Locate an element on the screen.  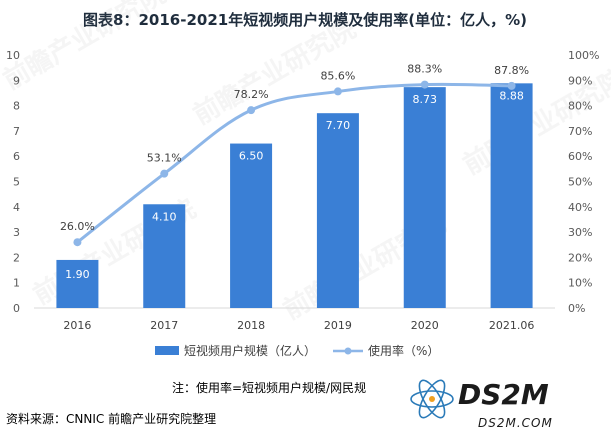
x-tick-label: 2017 is located at coordinates (164, 325).